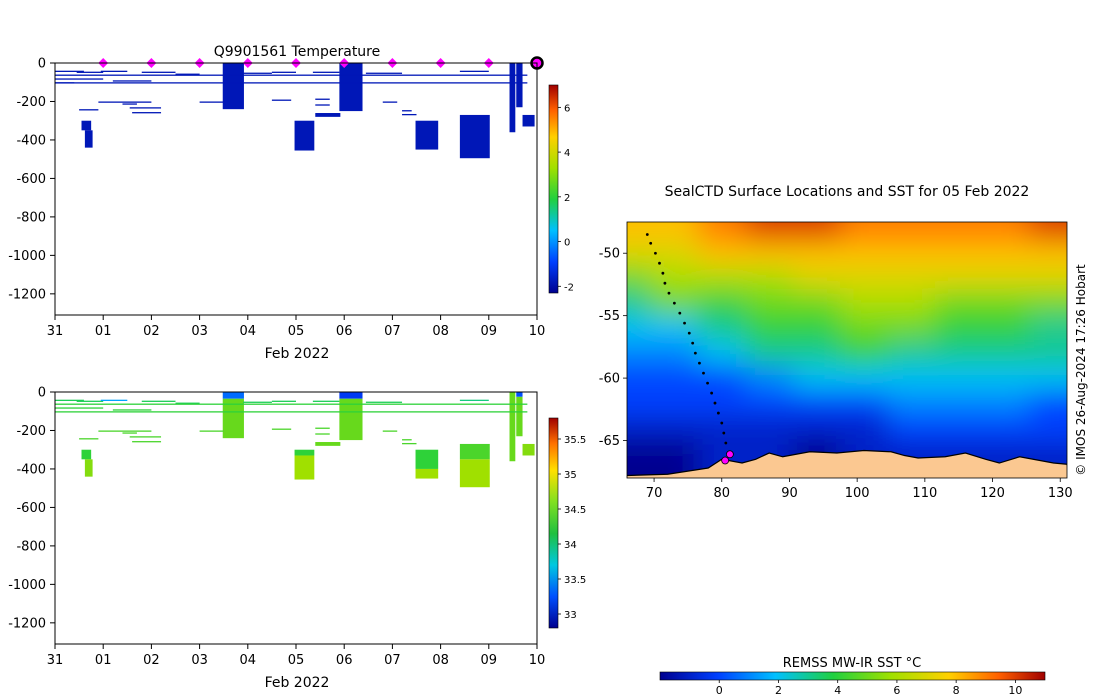 This screenshot has width=1100, height=700. I want to click on salinity-xlabel: Feb 2022, so click(297, 683).